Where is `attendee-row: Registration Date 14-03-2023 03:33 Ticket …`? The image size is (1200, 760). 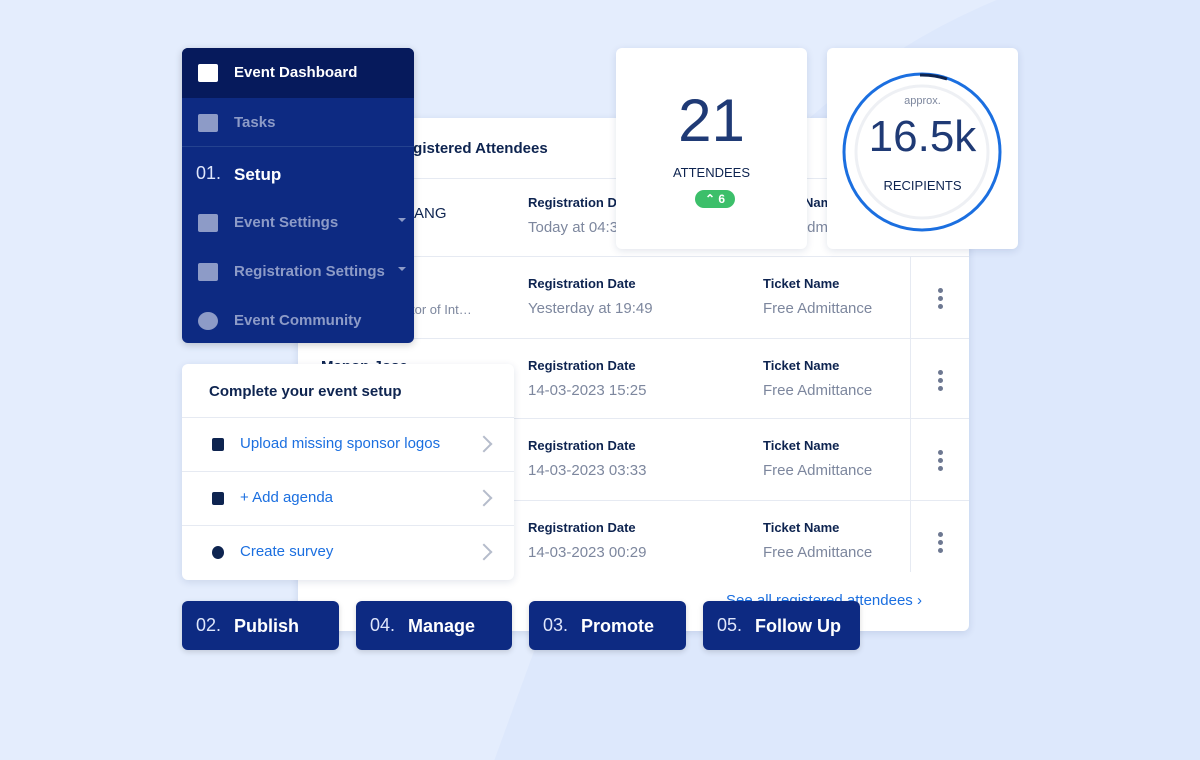
attendee-row: Registration Date 14-03-2023 03:33 Ticket … is located at coordinates (633, 459).